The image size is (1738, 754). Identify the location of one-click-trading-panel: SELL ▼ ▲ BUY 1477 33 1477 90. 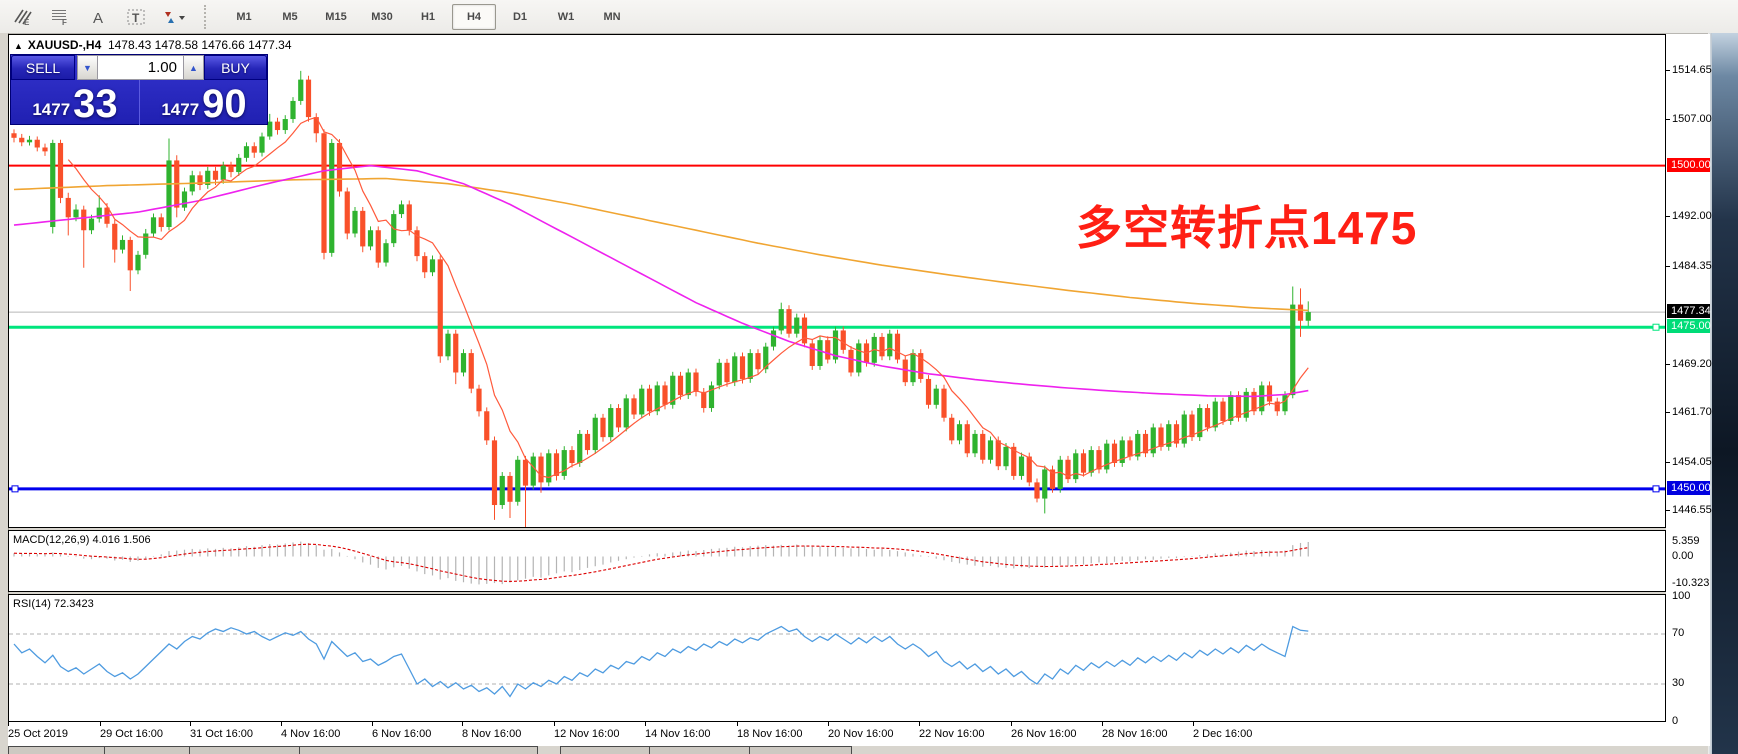
(139, 89).